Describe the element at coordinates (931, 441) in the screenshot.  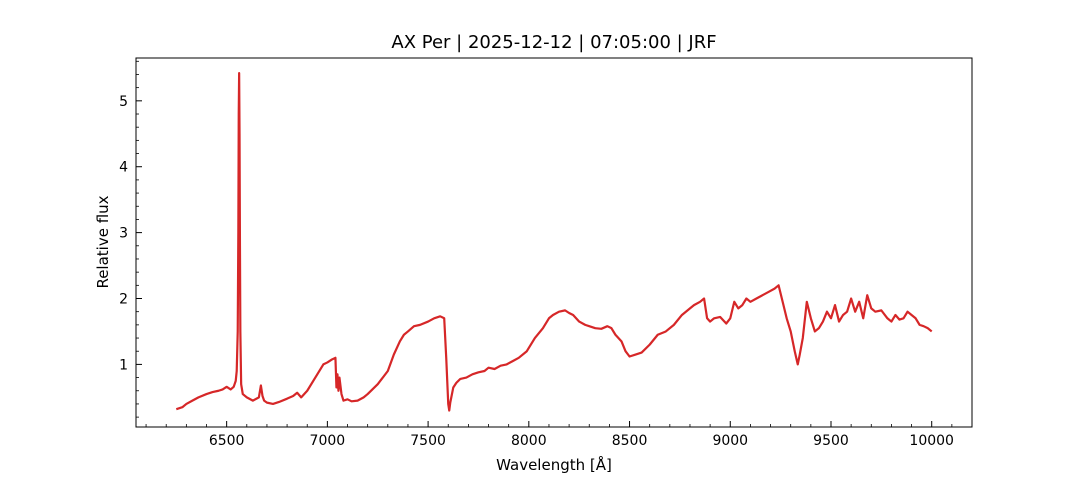
I see `x-tick-label: 10000` at that location.